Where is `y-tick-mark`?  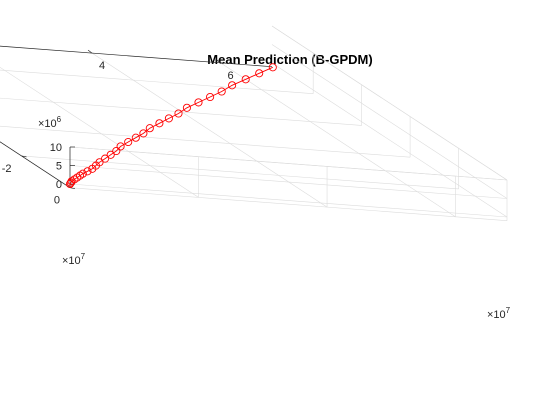
y-tick-mark is located at coordinates (24, 156).